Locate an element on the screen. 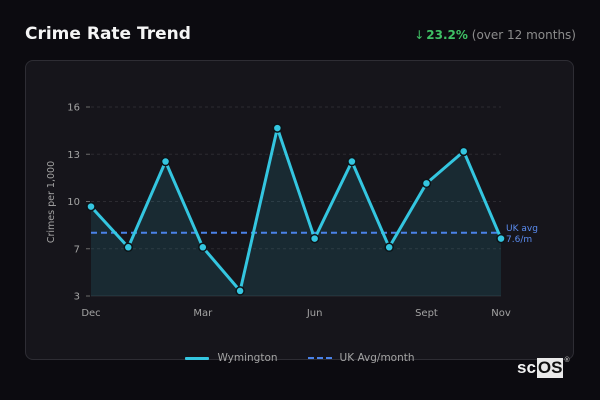 The height and width of the screenshot is (400, 600). trend-change-summary: ↓ 23.2% (over 12 months) is located at coordinates (495, 35).